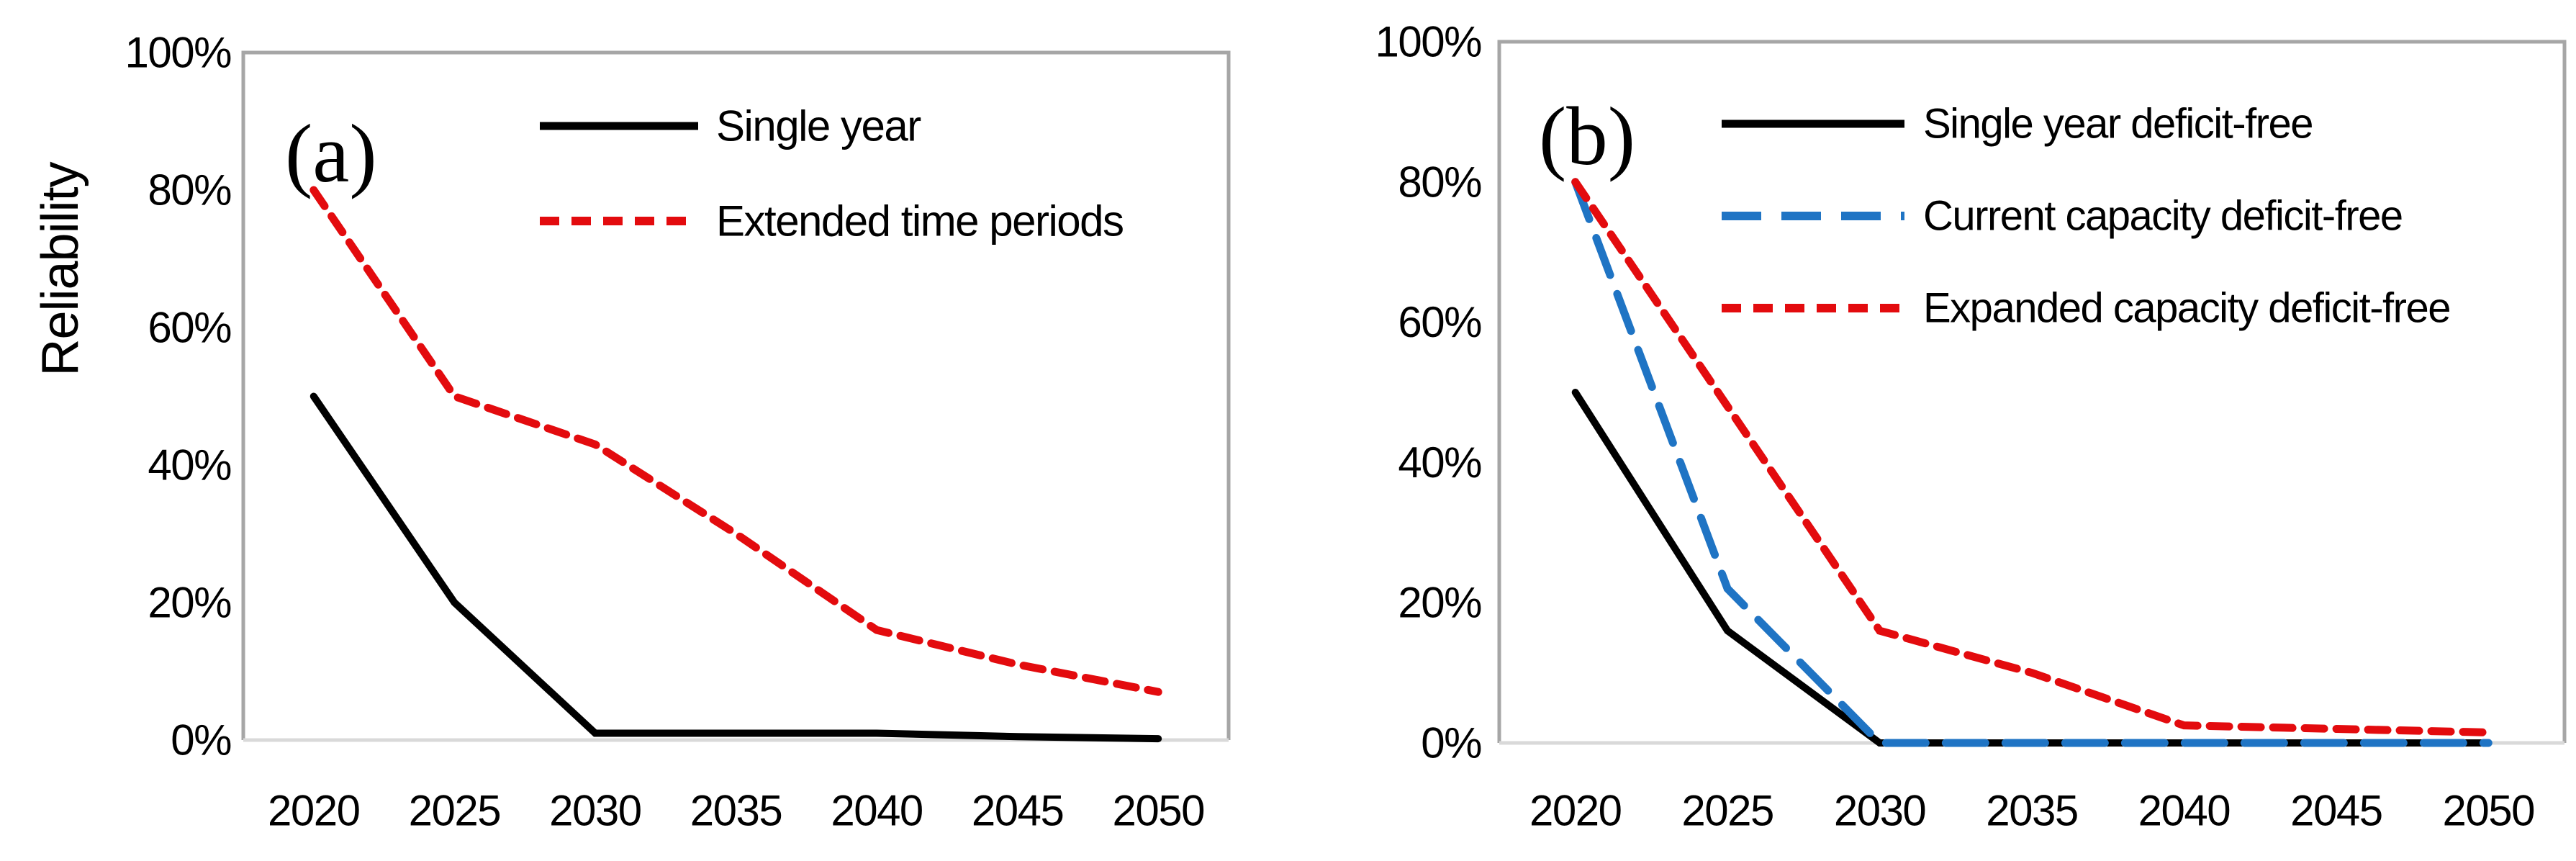 The image size is (2576, 861). What do you see at coordinates (2118, 124) in the screenshot?
I see `legend-label: Single year deficit-free` at bounding box center [2118, 124].